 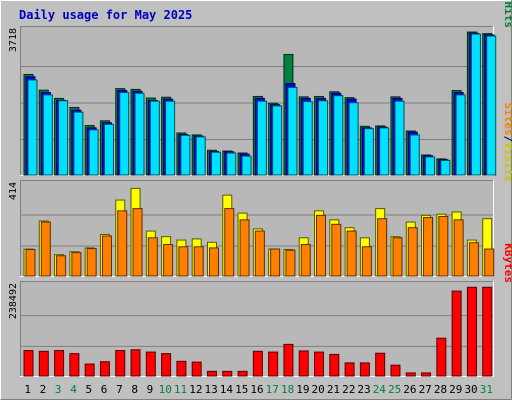 What do you see at coordinates (104, 389) in the screenshot?
I see `x-tick-label-6: 6` at bounding box center [104, 389].